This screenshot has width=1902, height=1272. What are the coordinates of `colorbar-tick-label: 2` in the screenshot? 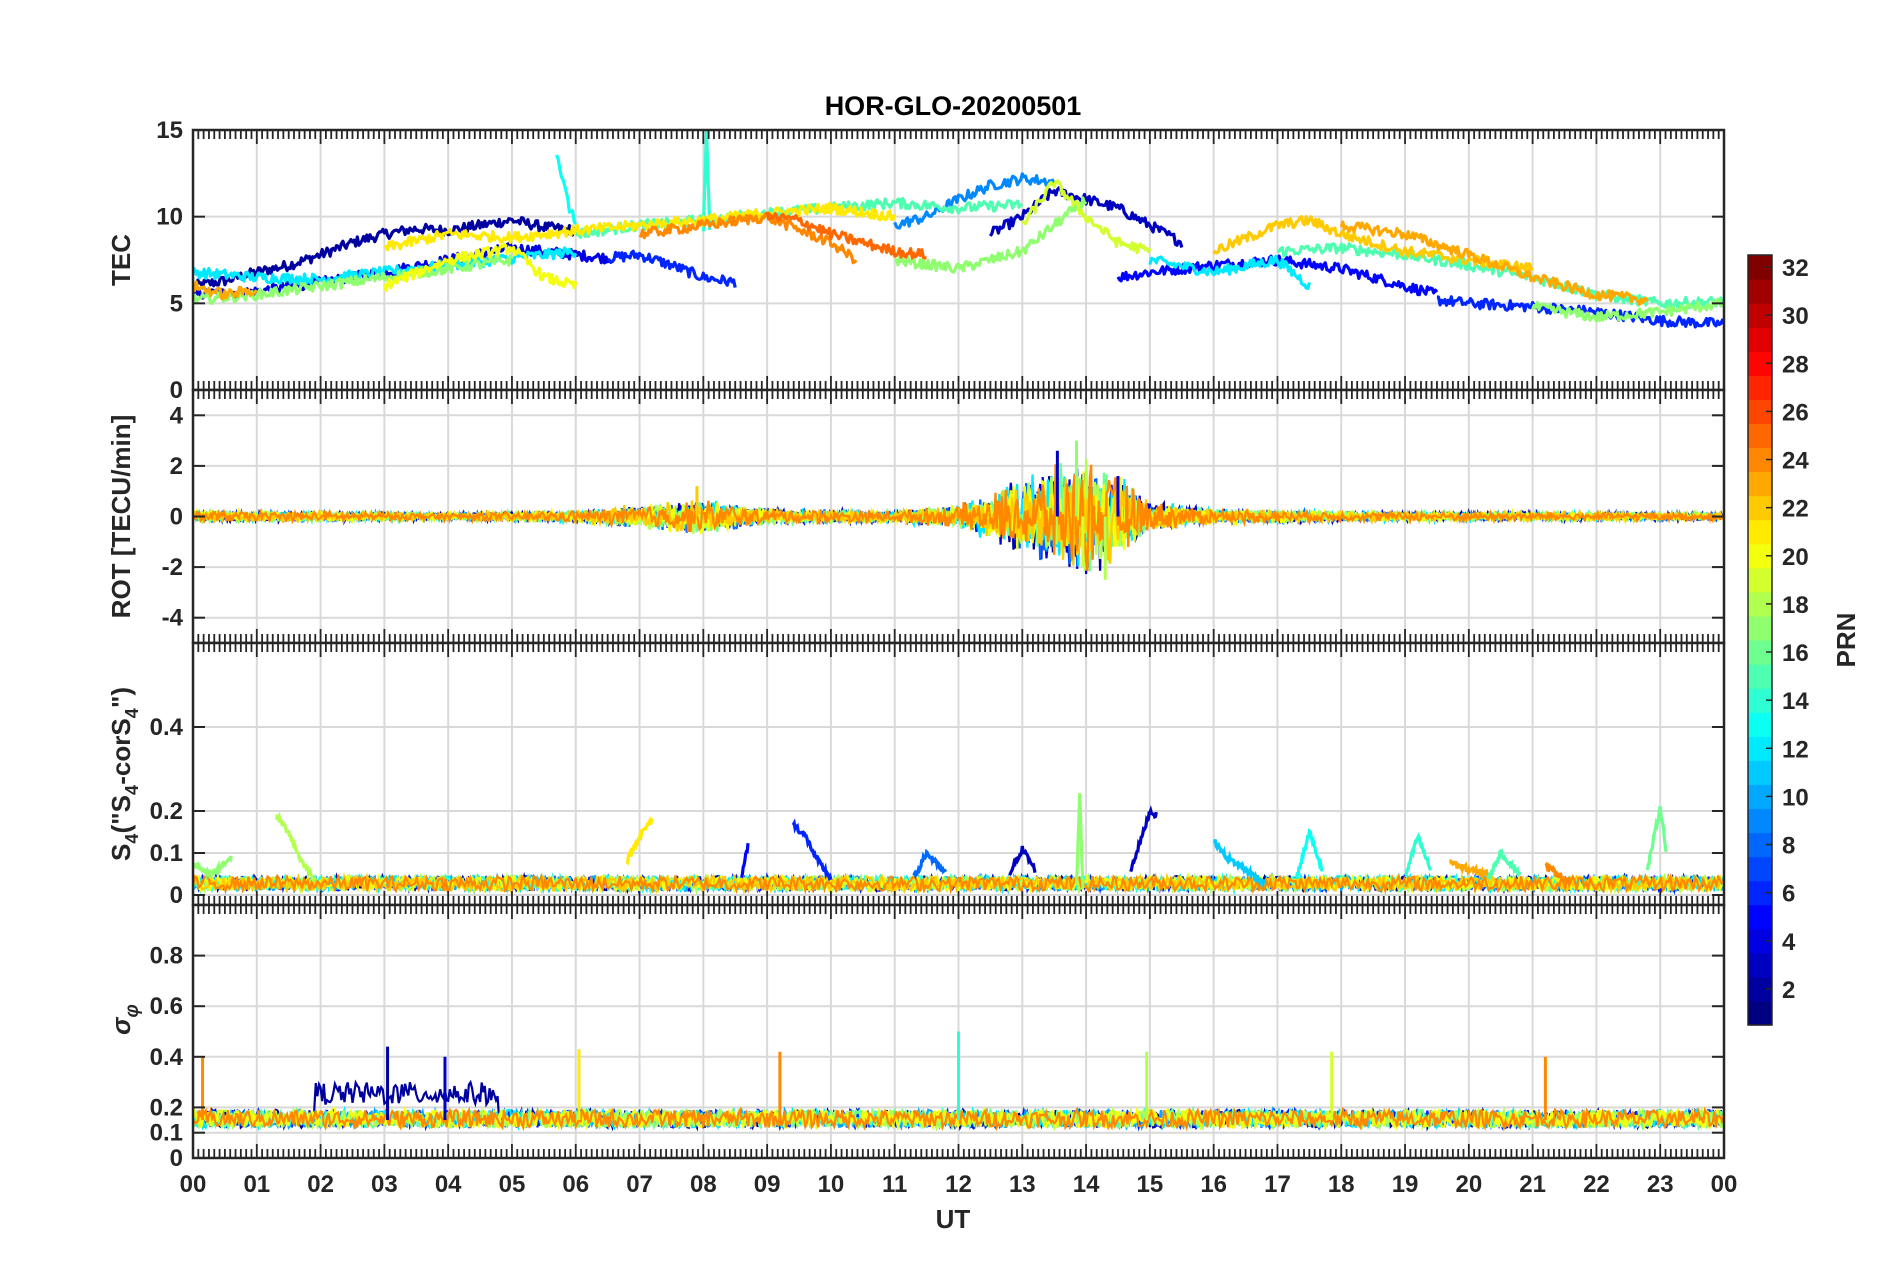 It's located at (1788, 990).